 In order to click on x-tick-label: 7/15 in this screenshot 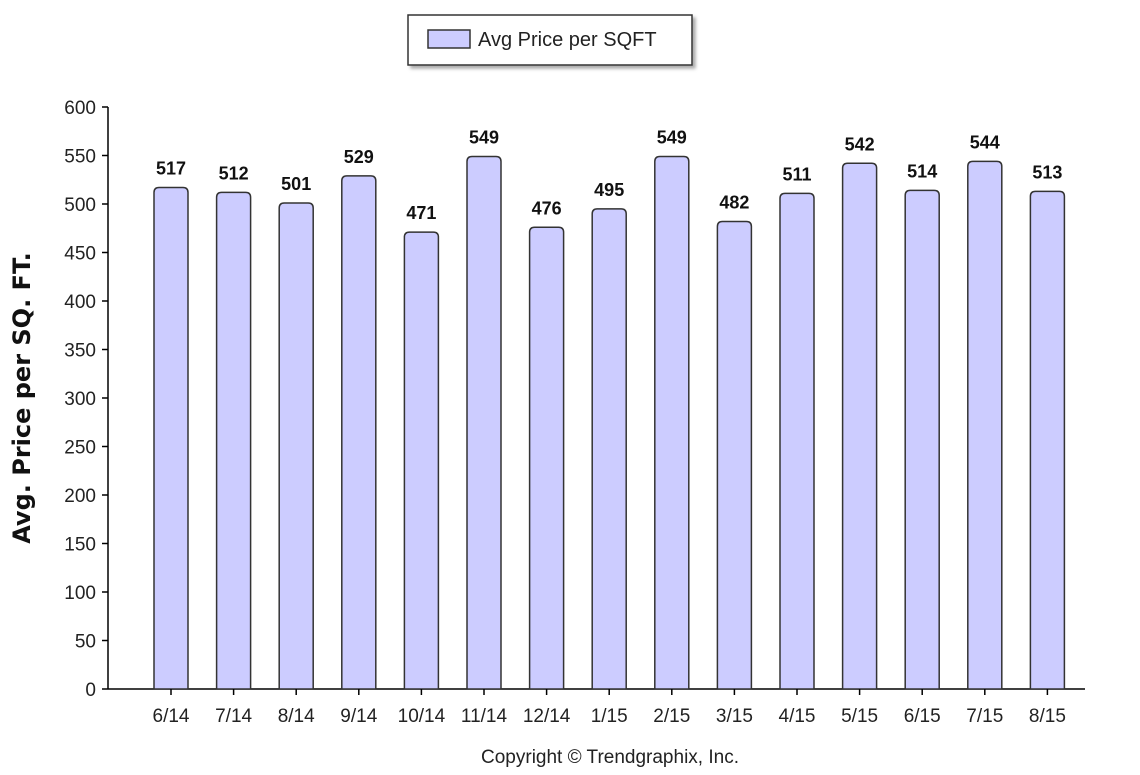, I will do `click(984, 716)`.